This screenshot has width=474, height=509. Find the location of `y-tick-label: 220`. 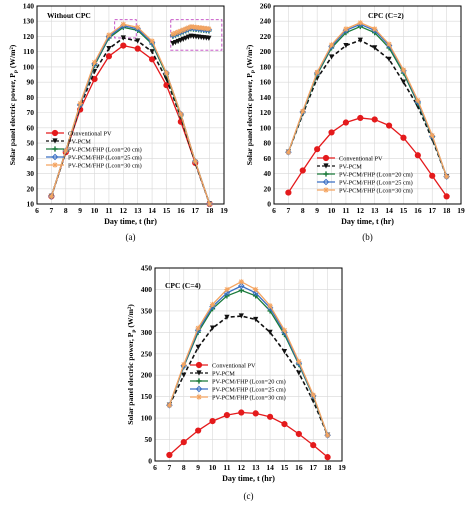

y-tick-label: 220 is located at coordinates (266, 36).